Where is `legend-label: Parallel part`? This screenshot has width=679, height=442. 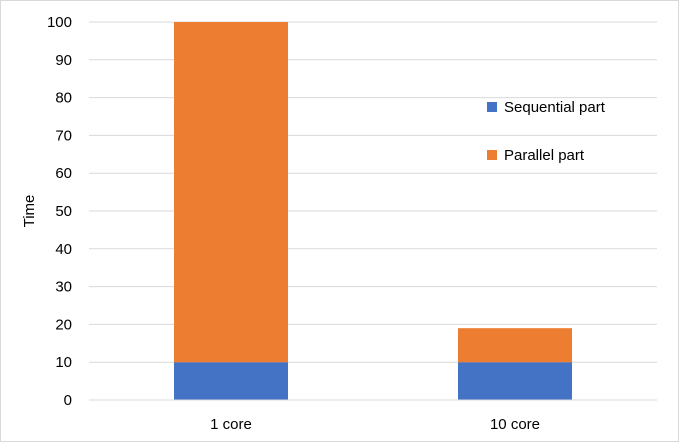 legend-label: Parallel part is located at coordinates (544, 155).